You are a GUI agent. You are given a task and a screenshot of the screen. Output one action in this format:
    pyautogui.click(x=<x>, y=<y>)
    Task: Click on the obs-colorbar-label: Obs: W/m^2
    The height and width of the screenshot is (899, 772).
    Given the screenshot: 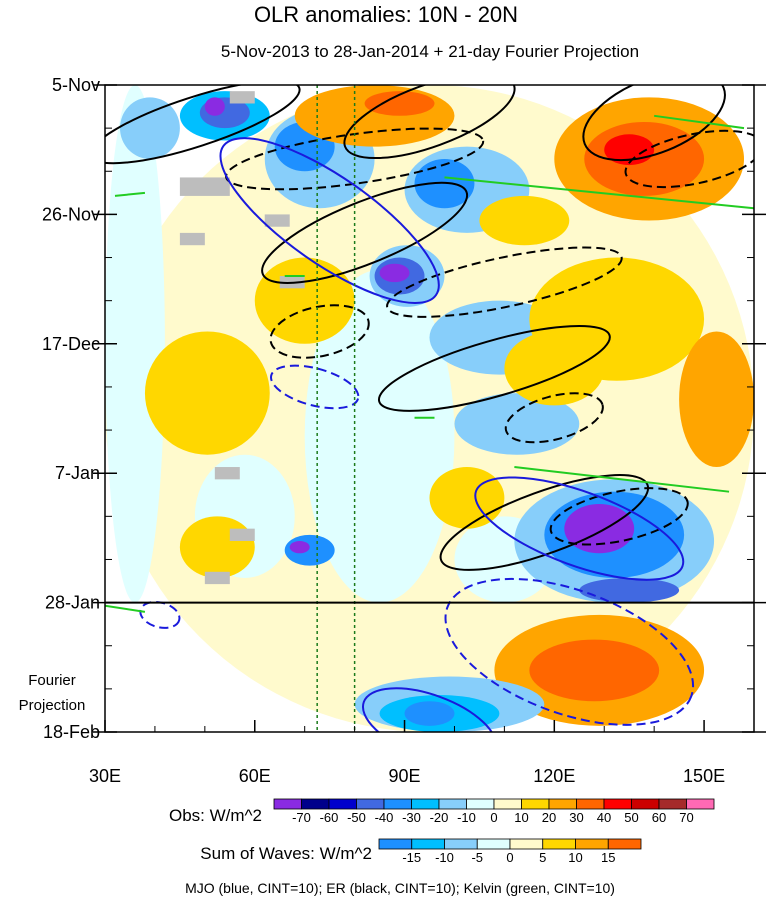 What is the action you would take?
    pyautogui.click(x=215, y=815)
    